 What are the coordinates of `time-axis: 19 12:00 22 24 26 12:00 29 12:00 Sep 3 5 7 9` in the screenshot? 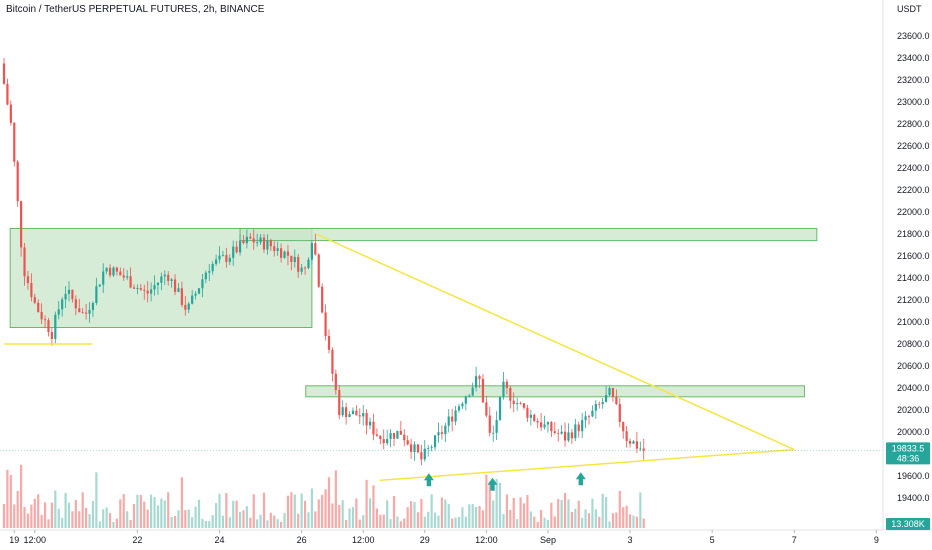 It's located at (444, 537).